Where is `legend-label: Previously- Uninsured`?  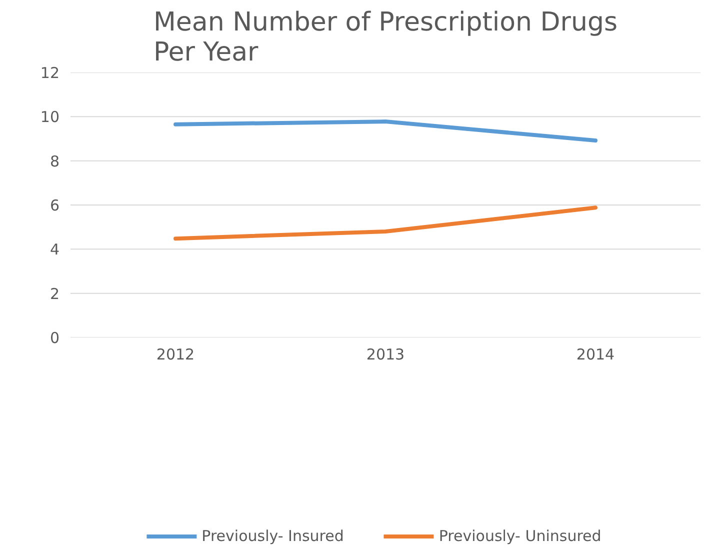 legend-label: Previously- Uninsured is located at coordinates (520, 535).